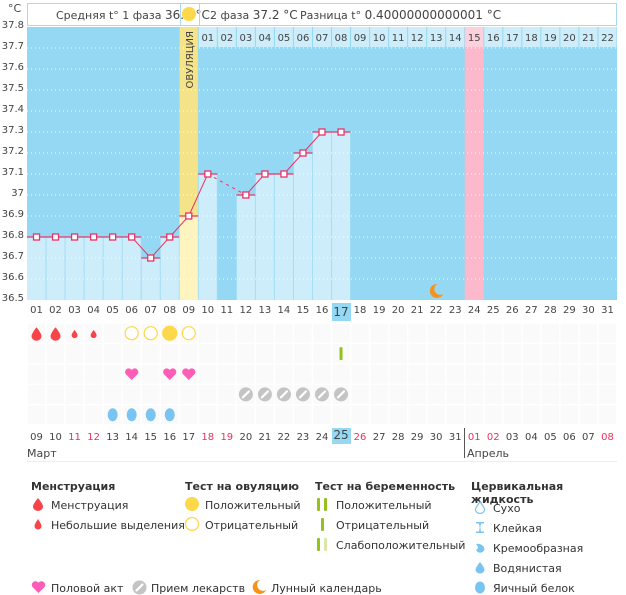 Image resolution: width=626 pixels, height=595 pixels. Describe the element at coordinates (284, 38) in the screenshot. I see `phase2-day-label: 05` at that location.